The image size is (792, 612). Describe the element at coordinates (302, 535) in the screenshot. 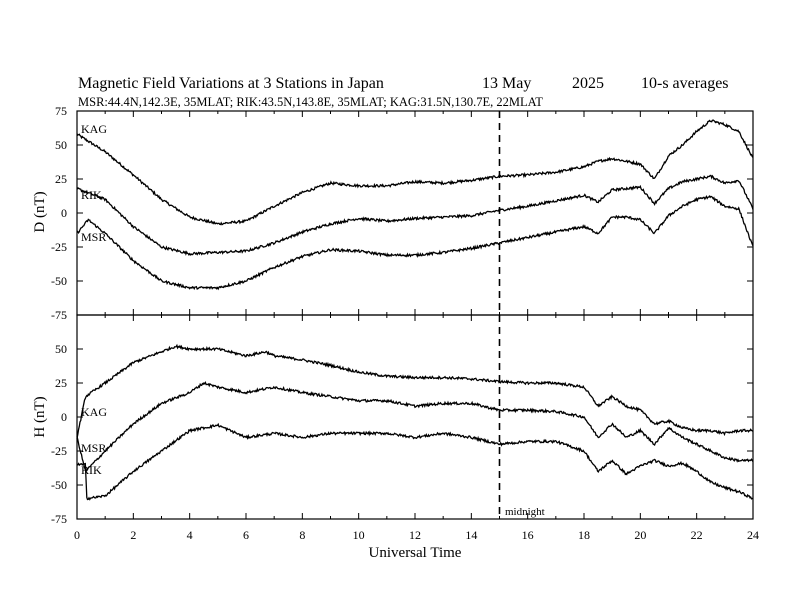

I see `x-tick-label: 8` at that location.